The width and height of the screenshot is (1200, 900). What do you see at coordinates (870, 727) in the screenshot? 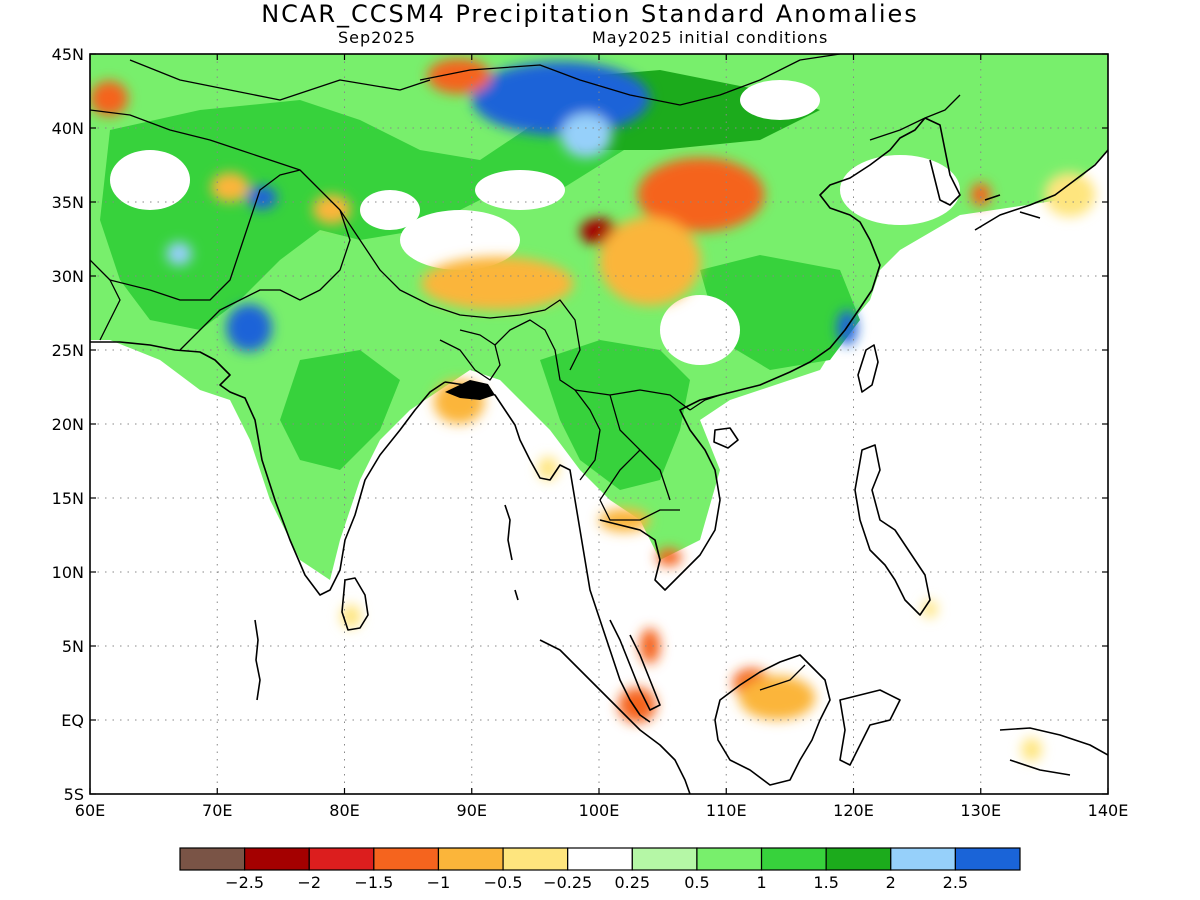
I see `coastline-sulawesi` at bounding box center [870, 727].